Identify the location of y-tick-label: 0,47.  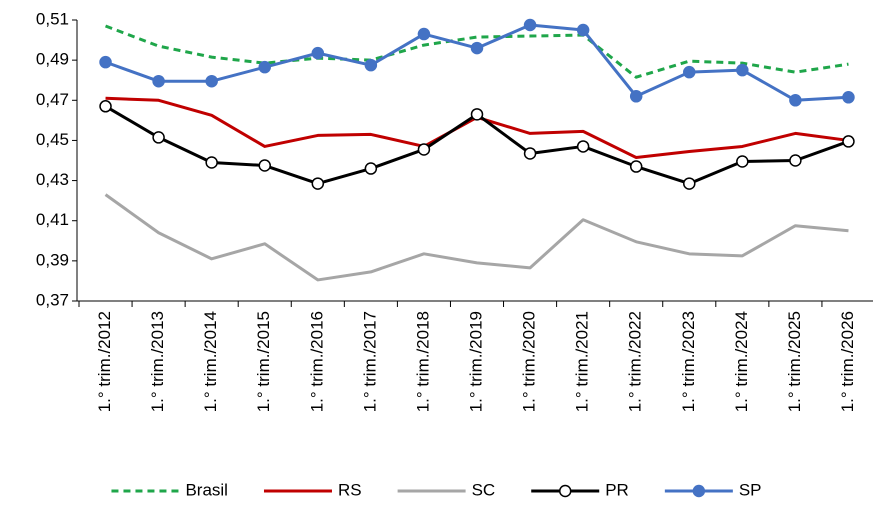
(52, 99).